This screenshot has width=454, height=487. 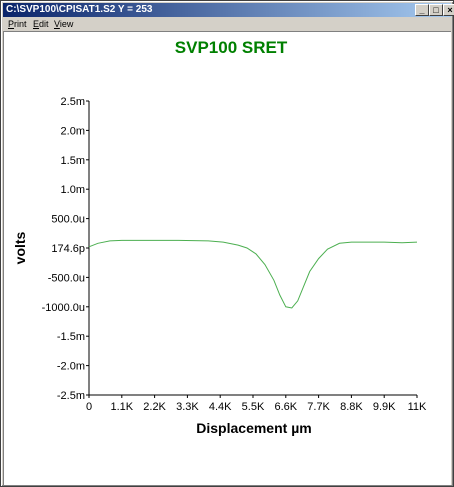 I want to click on menu-print: Print, so click(x=17, y=24).